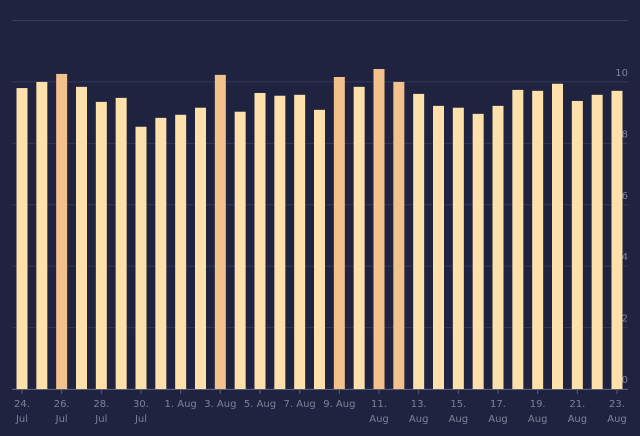 This screenshot has width=640, height=436. I want to click on x-tick-label: 17., so click(498, 404).